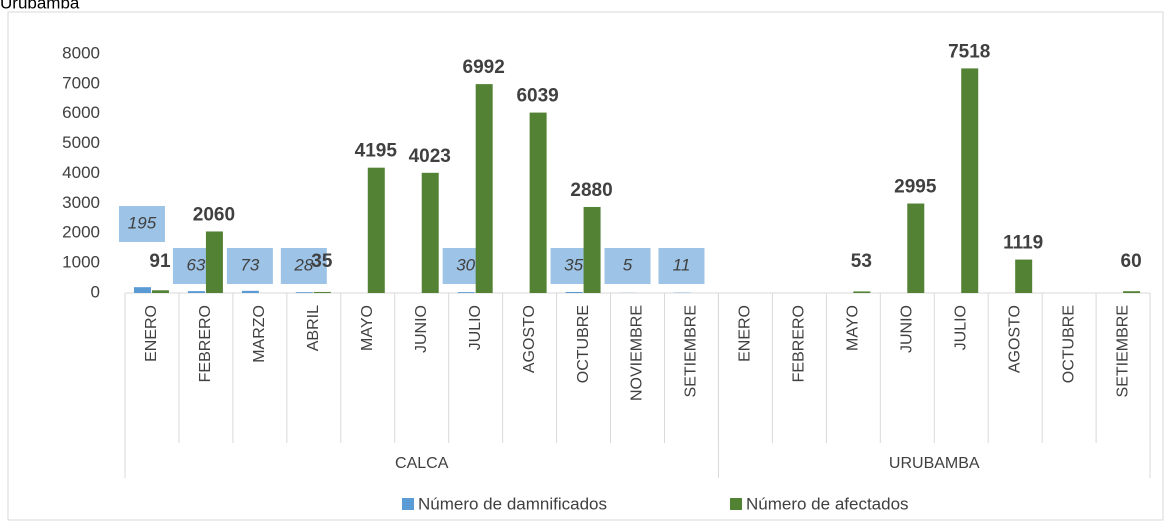 The width and height of the screenshot is (1171, 532). I want to click on y-tick-label: 7000, so click(81, 82).